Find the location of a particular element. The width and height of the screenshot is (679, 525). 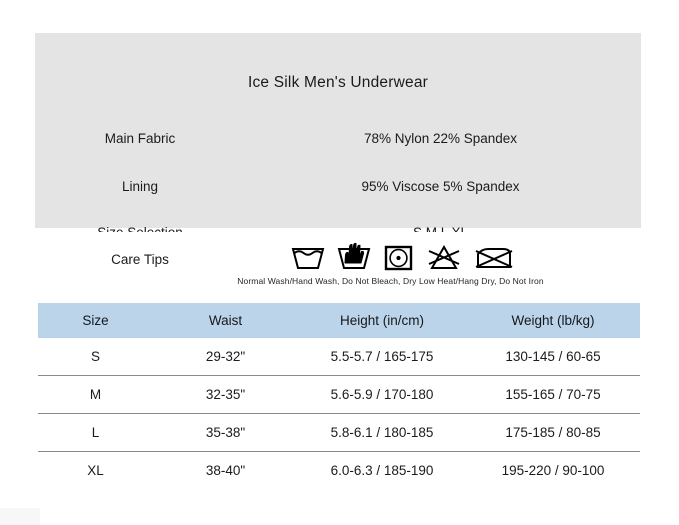

column-header-weight: Weight (lb/kg) is located at coordinates (553, 320).